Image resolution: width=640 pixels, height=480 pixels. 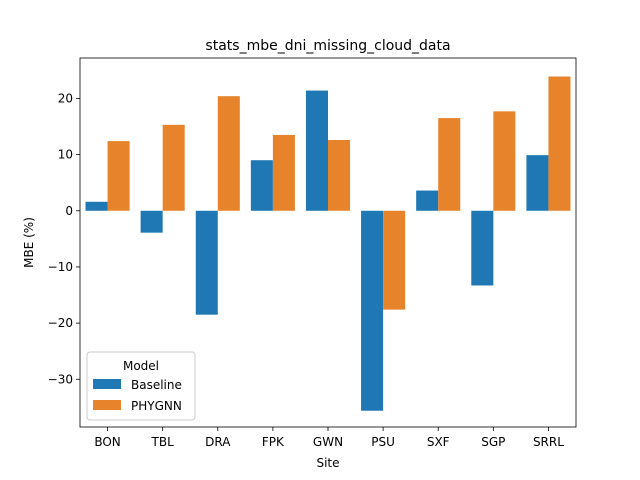 What do you see at coordinates (65, 155) in the screenshot?
I see `y-tick-label: 10` at bounding box center [65, 155].